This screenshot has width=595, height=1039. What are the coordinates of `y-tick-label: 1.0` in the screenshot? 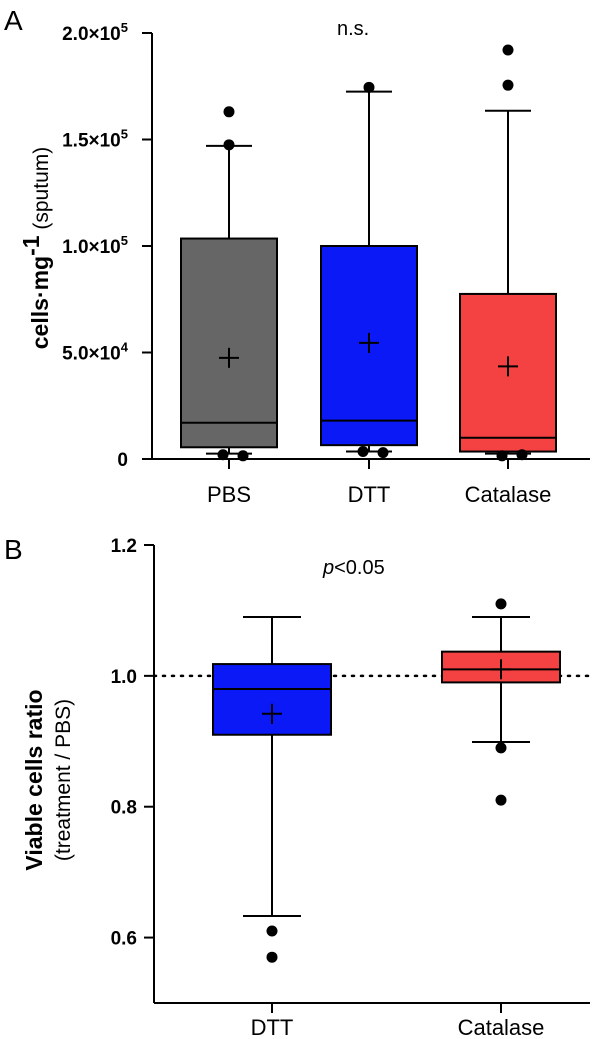 It's located at (124, 677).